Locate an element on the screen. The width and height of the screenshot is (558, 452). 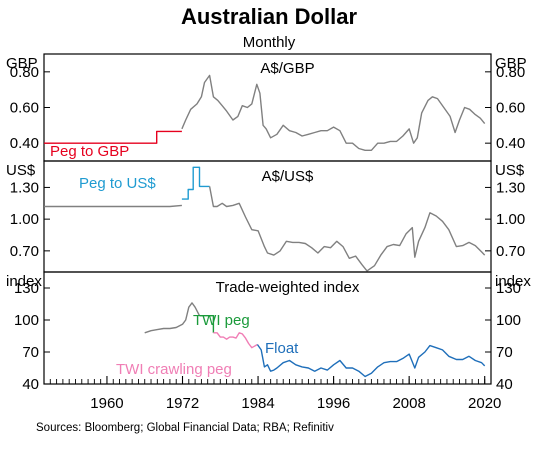
series-annotation: TWI crawling peg is located at coordinates (174, 369).